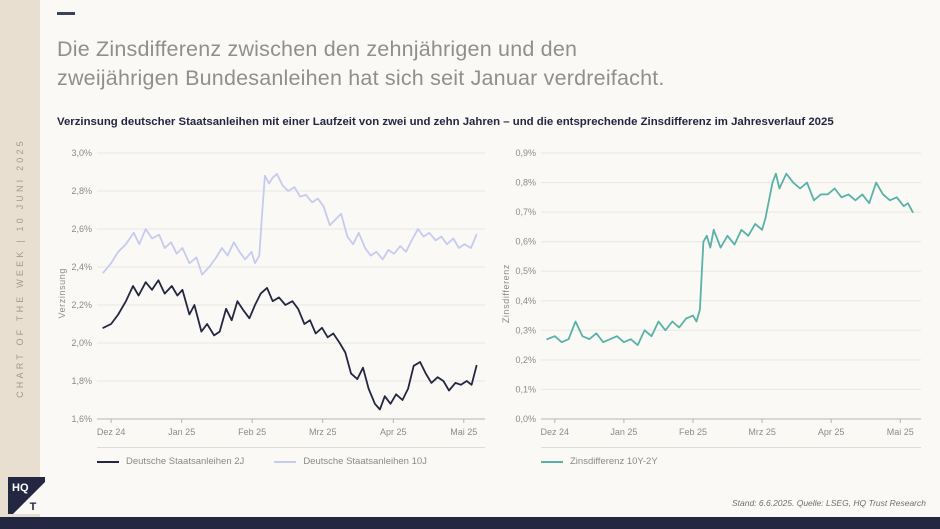 The image size is (940, 529). I want to click on y-axis-label-left: Verzinsung, so click(62, 293).